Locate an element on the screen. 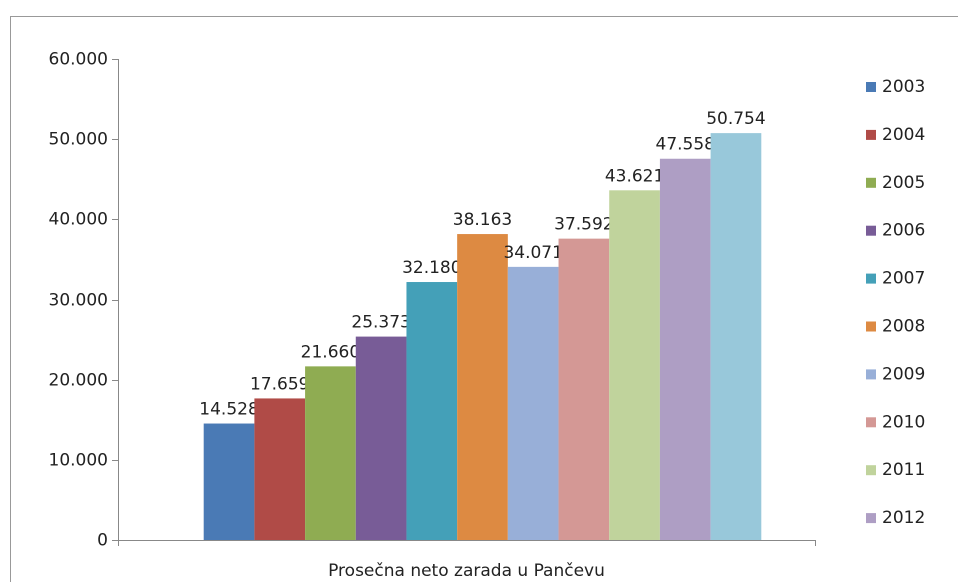 The image size is (958, 582). y-tick-label: 20.000 is located at coordinates (78, 381).